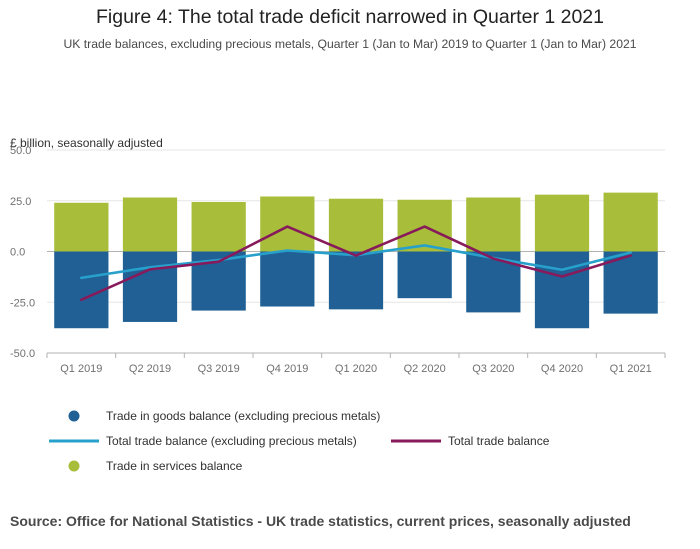 The image size is (700, 549). Describe the element at coordinates (81, 369) in the screenshot. I see `x-tick-label: Q1 2019` at that location.